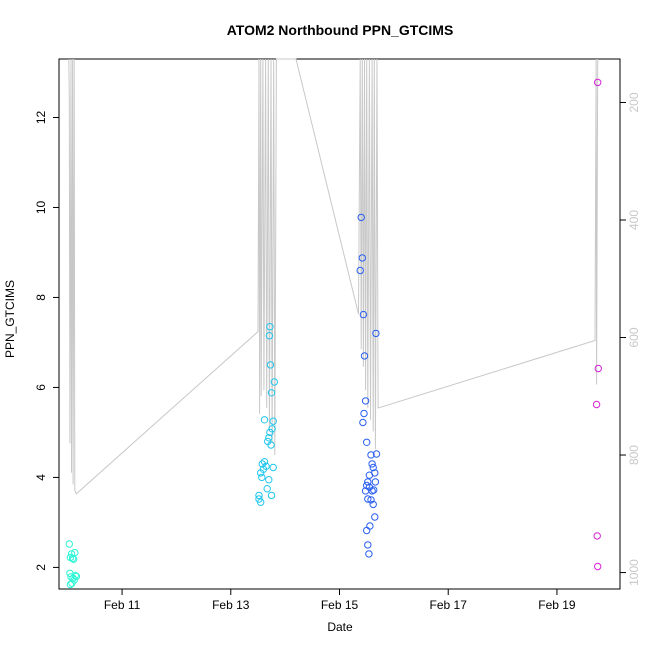  I want to click on y2-tick-label: 600, so click(634, 337).